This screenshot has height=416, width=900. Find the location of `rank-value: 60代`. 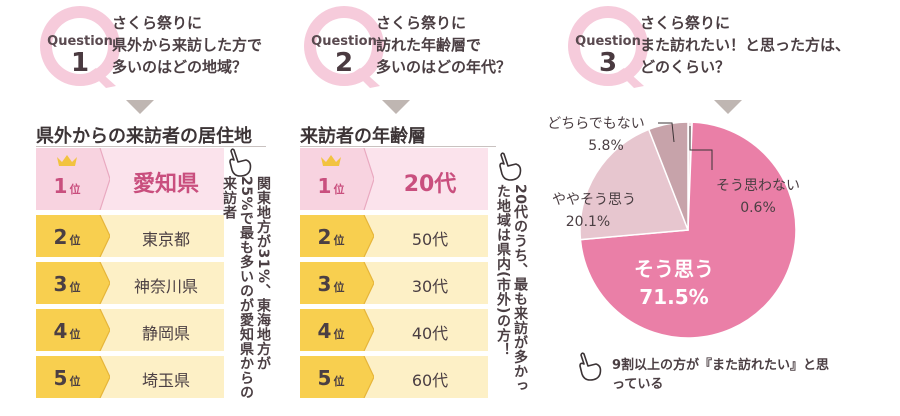

rank-value: 60代 is located at coordinates (430, 380).